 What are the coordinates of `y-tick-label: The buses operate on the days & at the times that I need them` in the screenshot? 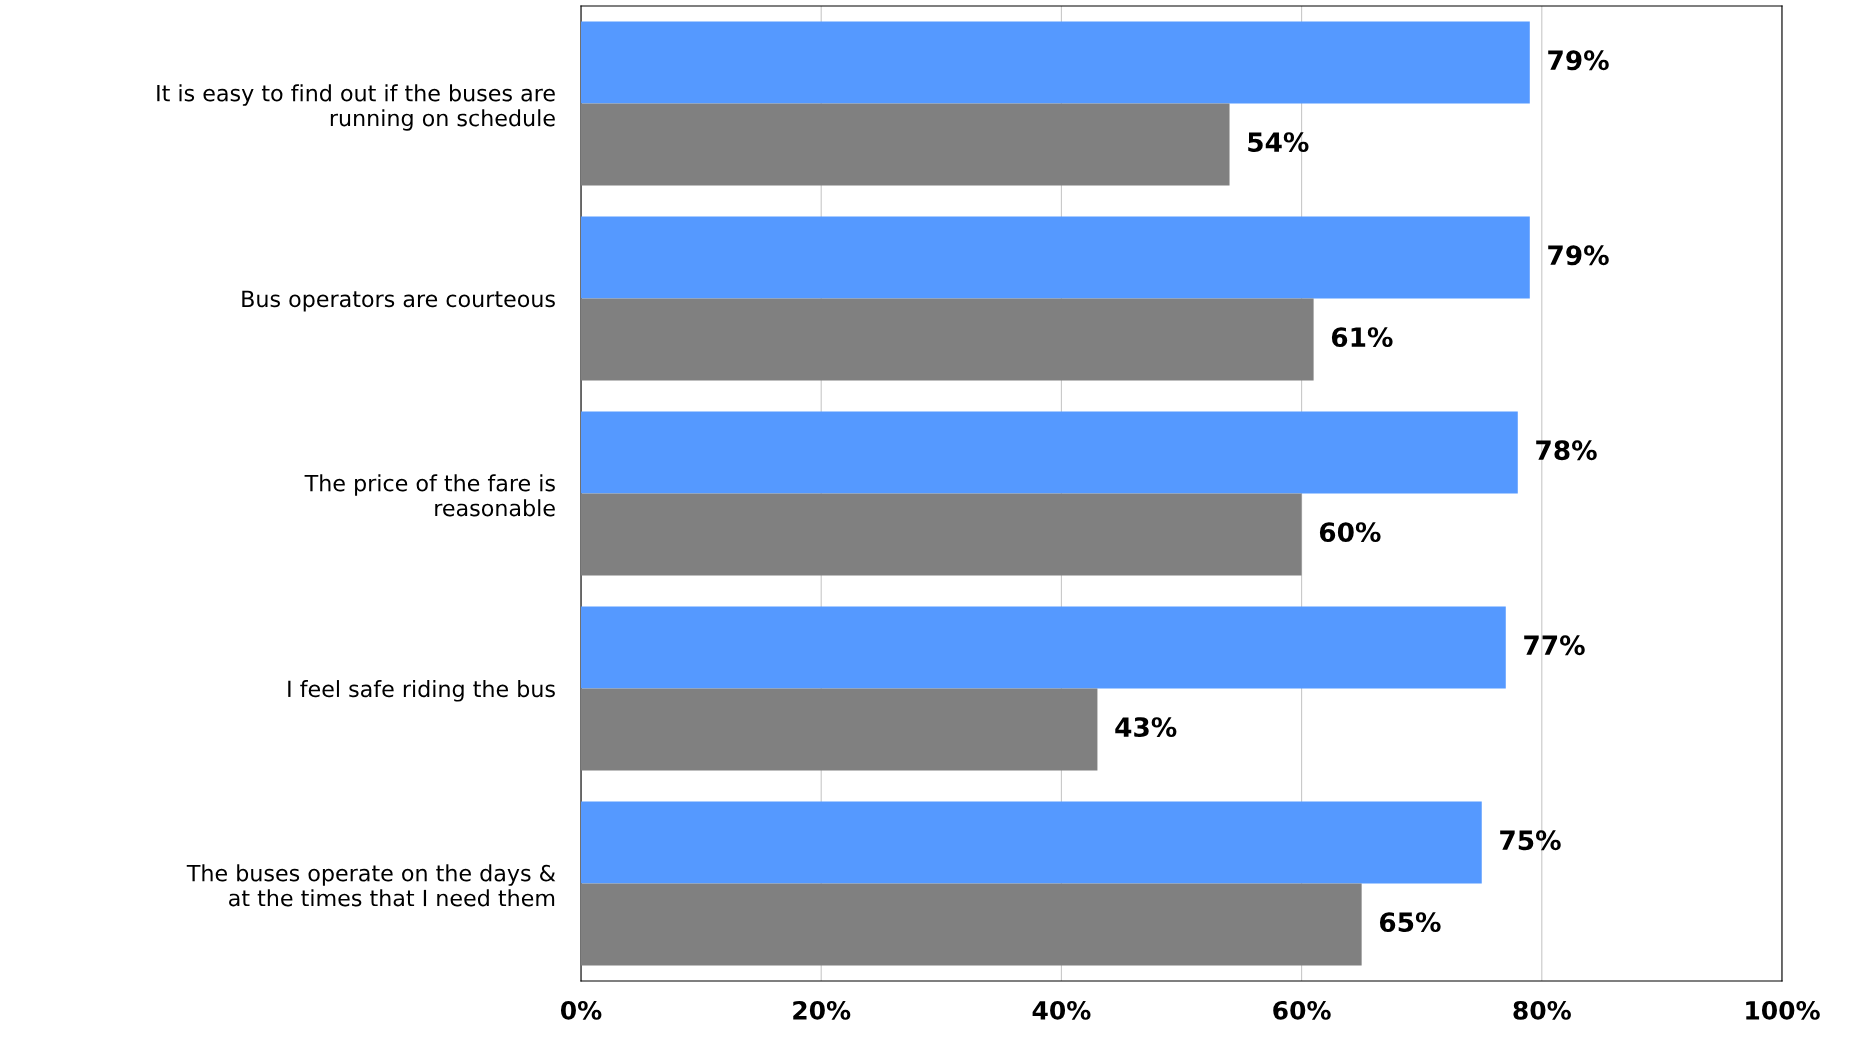 It's located at (371, 885).